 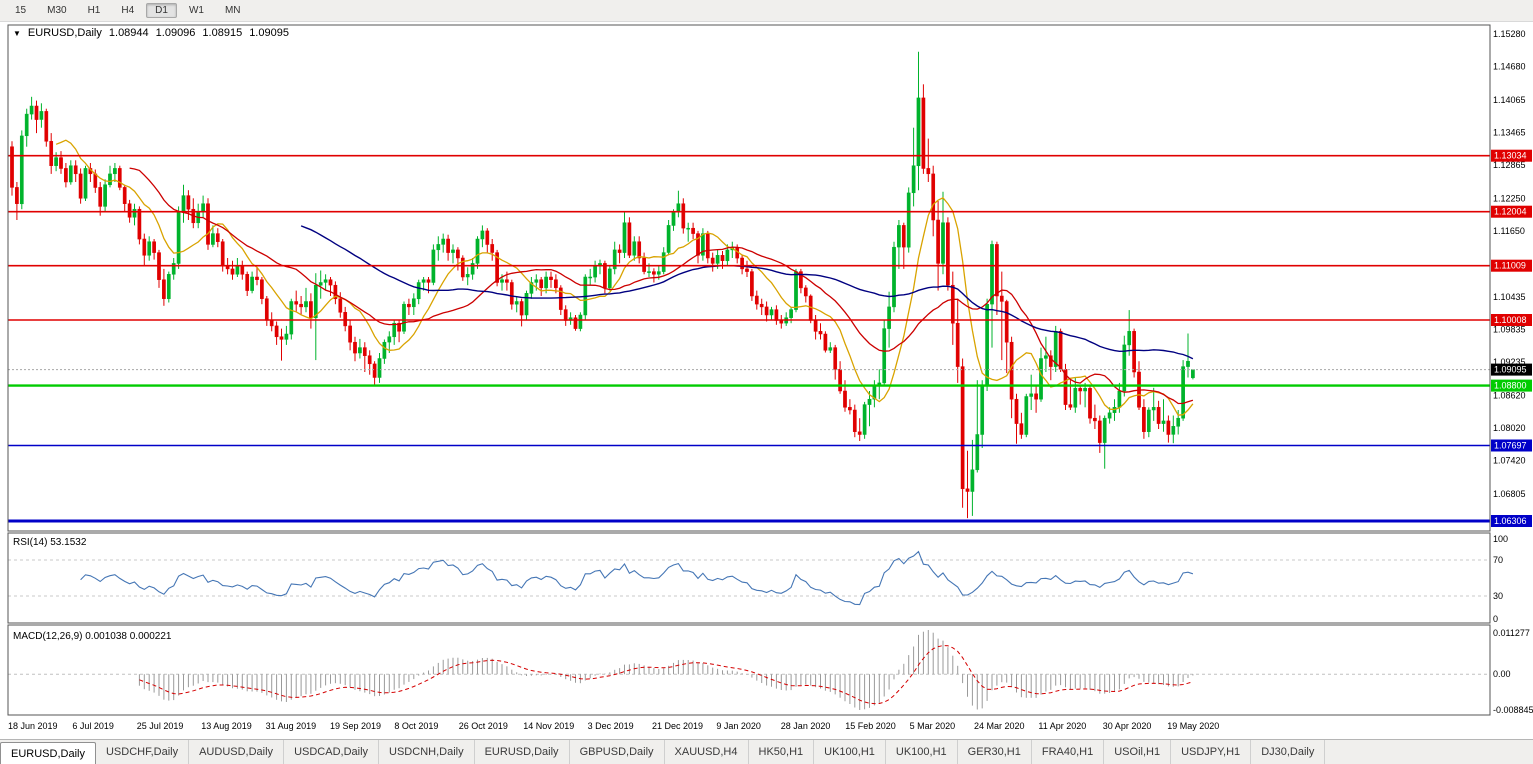 What do you see at coordinates (617, 752) in the screenshot?
I see `chart-tab-gbpusd-daily: GBPUSD,Daily` at bounding box center [617, 752].